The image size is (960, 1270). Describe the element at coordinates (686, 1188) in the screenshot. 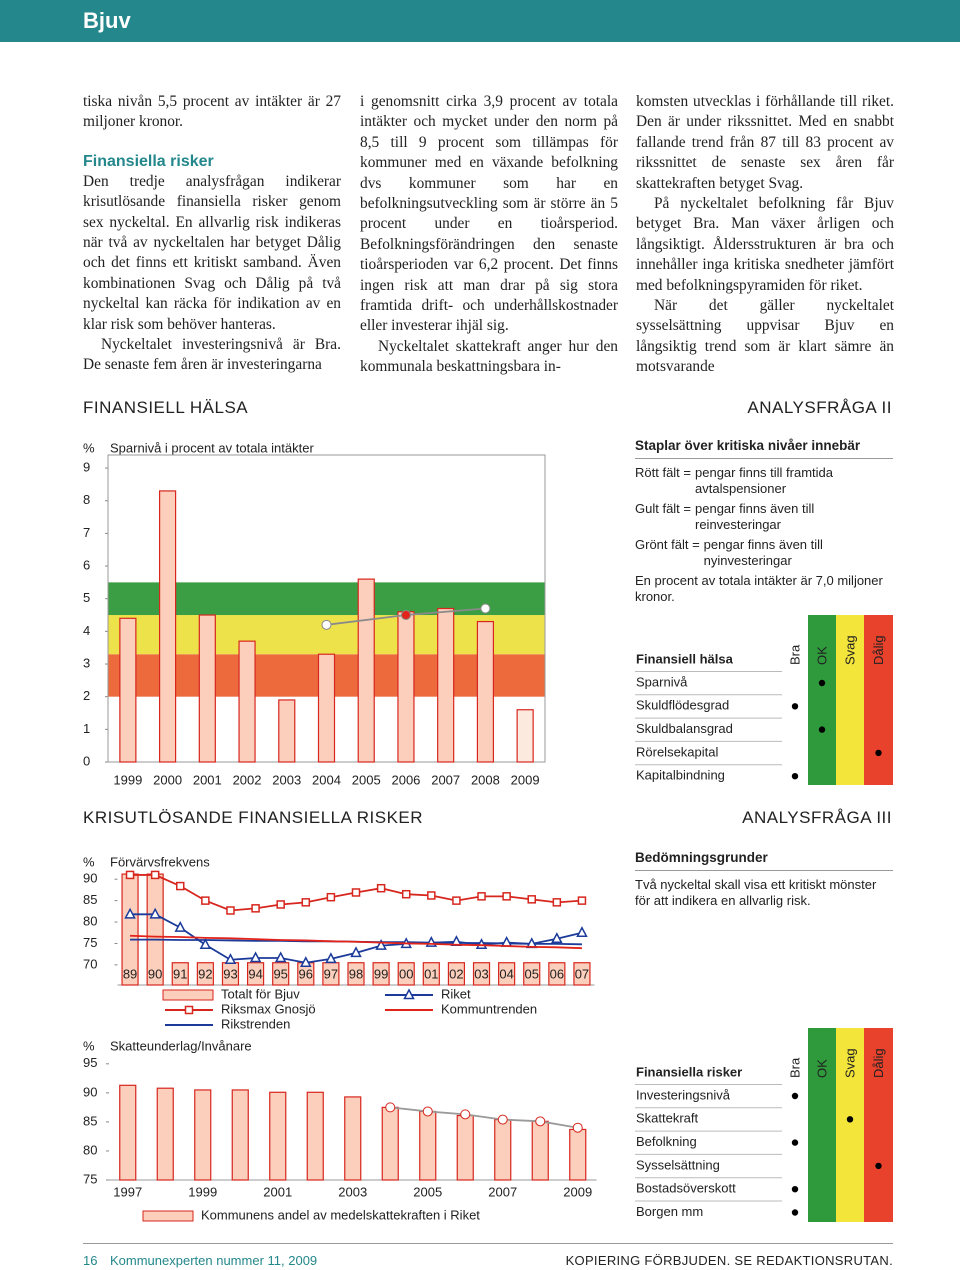

I see `row-label: Bostadsöverskott` at that location.